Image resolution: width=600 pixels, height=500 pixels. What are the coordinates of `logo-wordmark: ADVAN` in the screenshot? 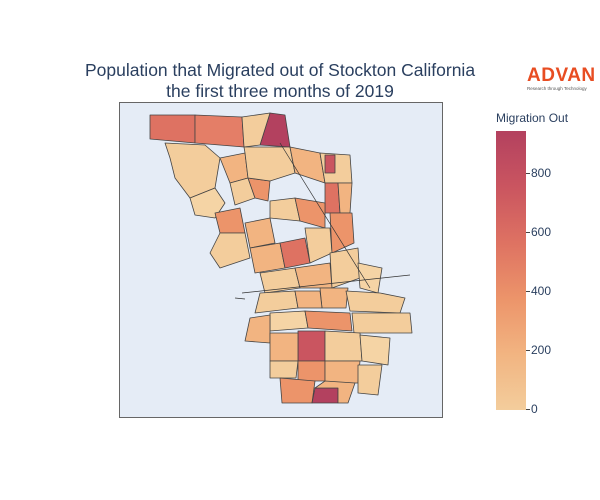 It's located at (561, 75).